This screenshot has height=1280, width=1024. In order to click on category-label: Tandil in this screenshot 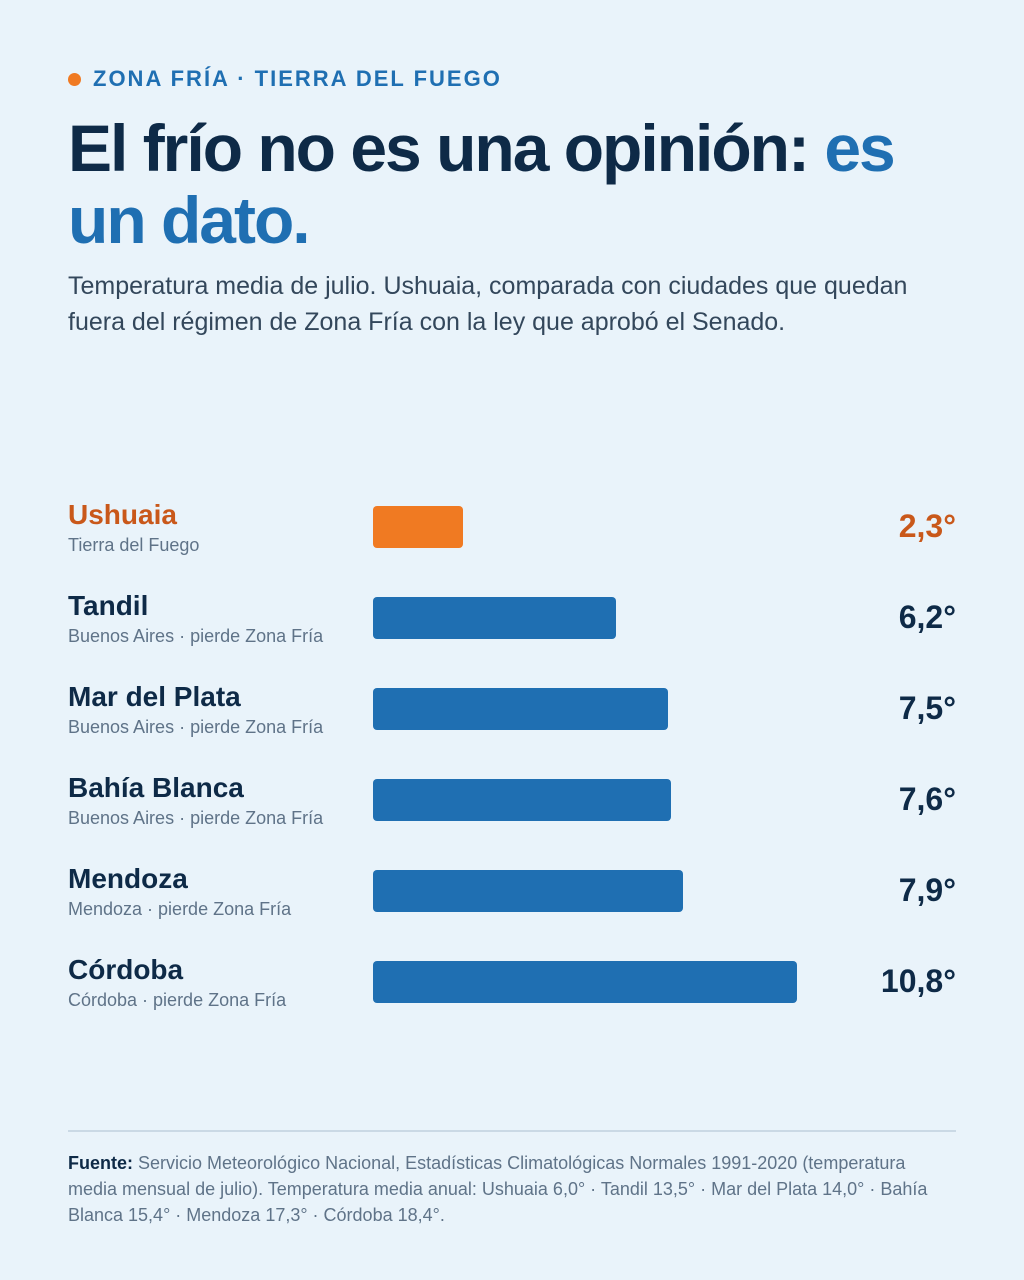, I will do `click(108, 605)`.